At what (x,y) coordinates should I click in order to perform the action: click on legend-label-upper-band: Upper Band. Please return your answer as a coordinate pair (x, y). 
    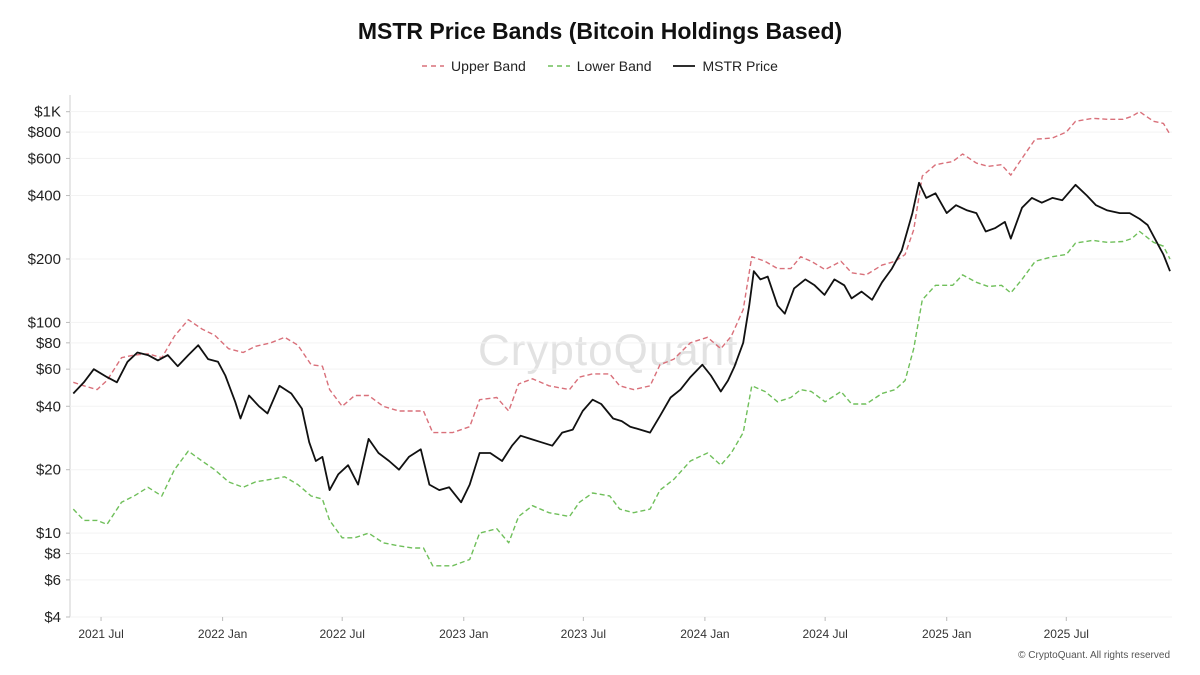
    Looking at the image, I should click on (488, 66).